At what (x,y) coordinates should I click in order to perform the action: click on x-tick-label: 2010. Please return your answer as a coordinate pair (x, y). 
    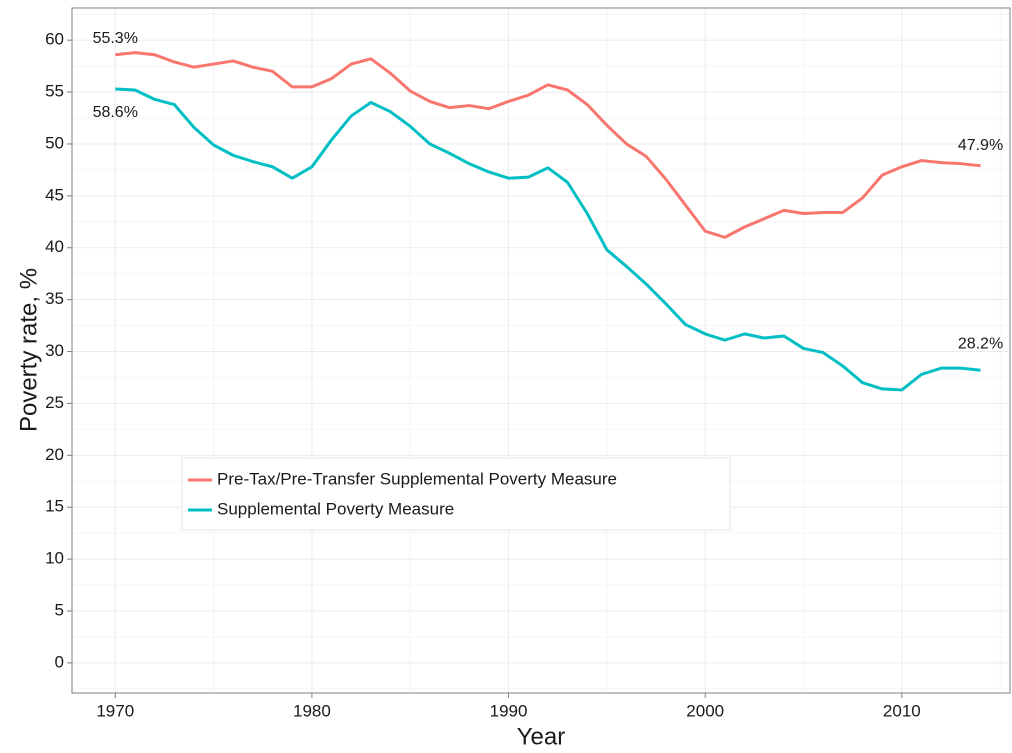
    Looking at the image, I should click on (902, 710).